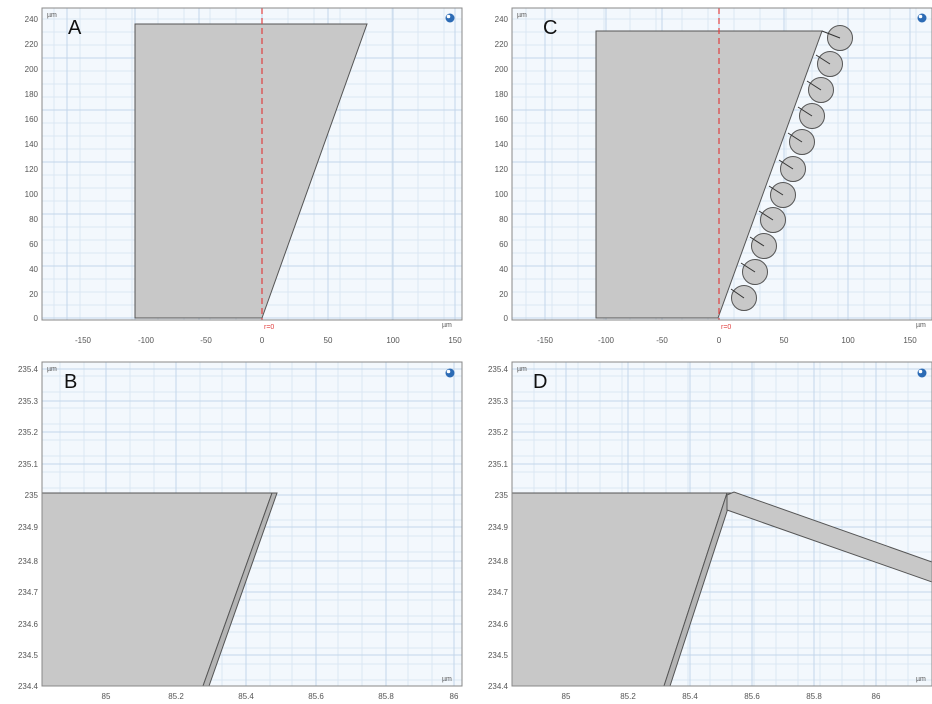  What do you see at coordinates (32, 69) in the screenshot?
I see `y-tick-label: 200` at bounding box center [32, 69].